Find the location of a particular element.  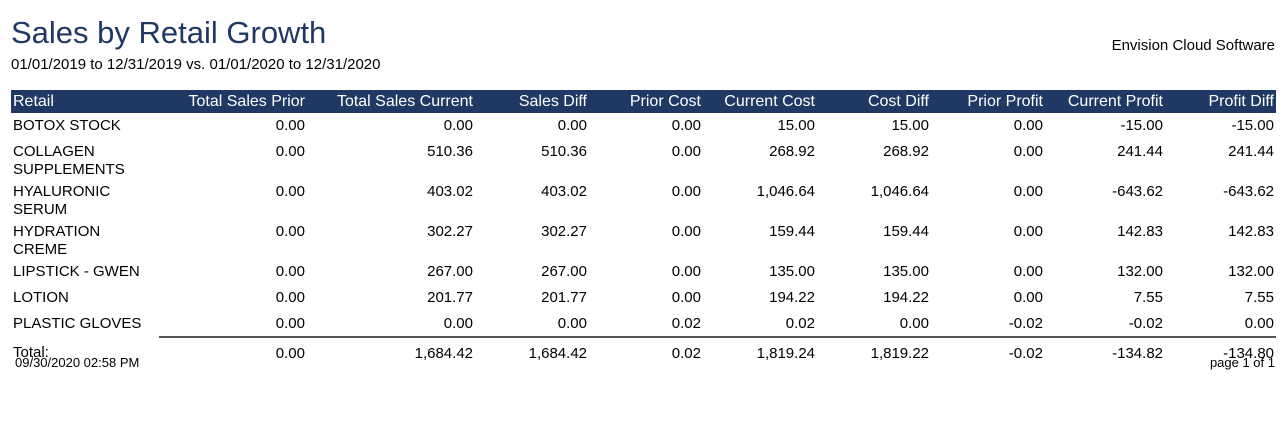

cell-profit-diff: 241.44 is located at coordinates (1251, 151).